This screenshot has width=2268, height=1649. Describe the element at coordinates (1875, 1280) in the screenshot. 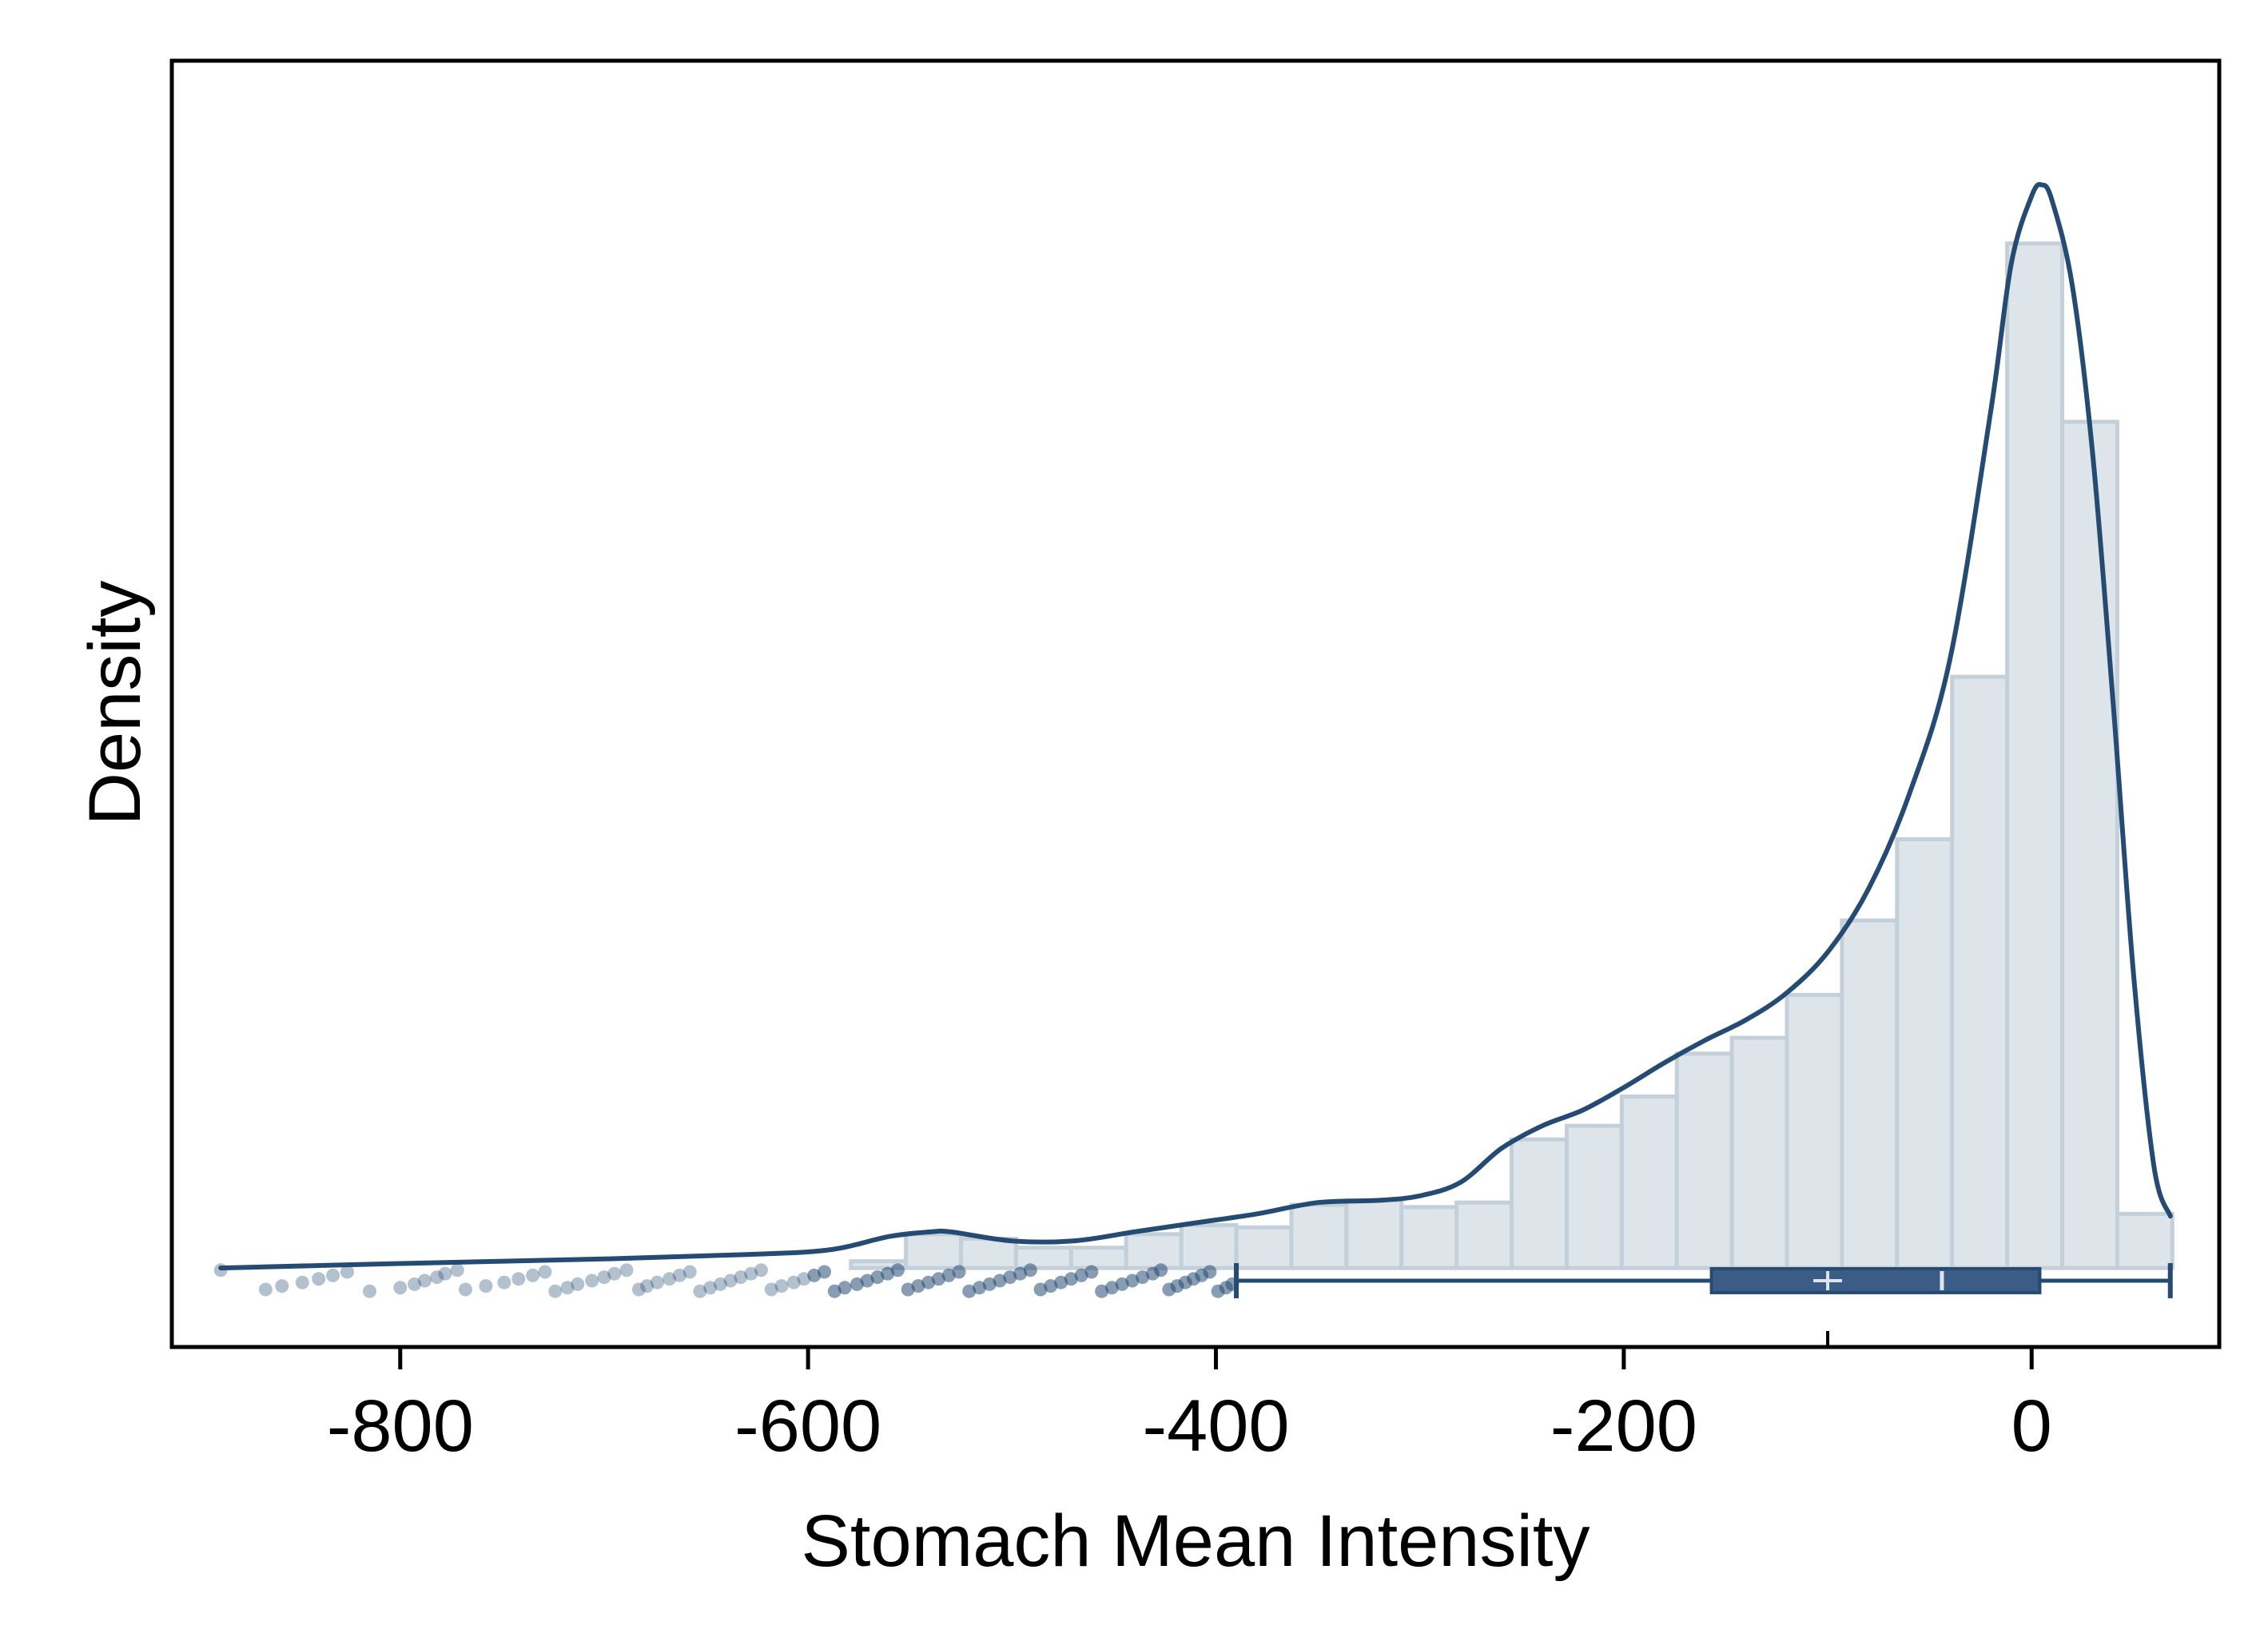

I see `iqr-box` at that location.